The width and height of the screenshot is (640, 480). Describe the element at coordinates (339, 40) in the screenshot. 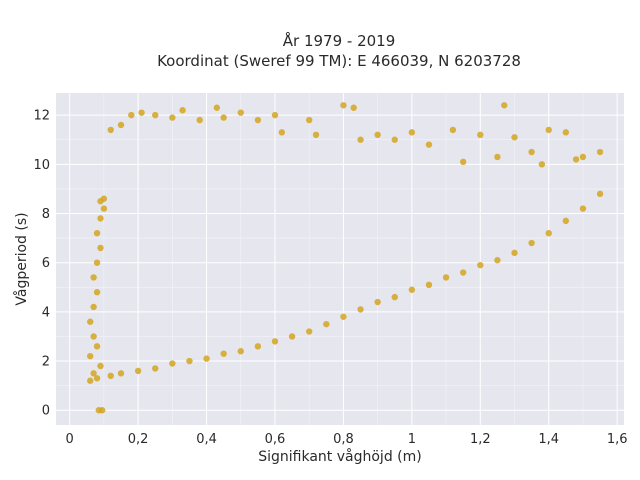

I see `chart-title-line-1: År 1979 - 2019` at that location.